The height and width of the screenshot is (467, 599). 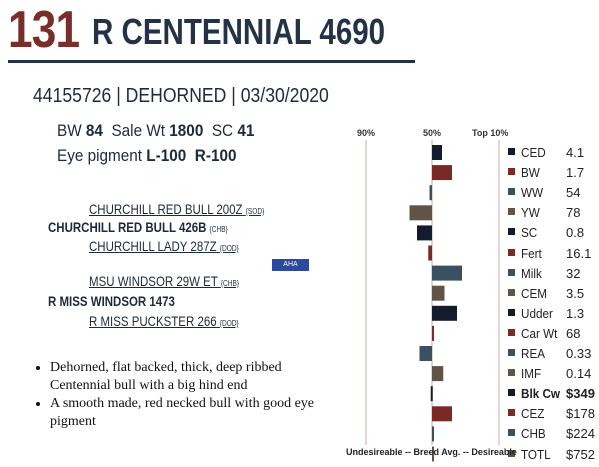 What do you see at coordinates (100, 155) in the screenshot?
I see `eye-pigment-label: Eye pigment` at bounding box center [100, 155].